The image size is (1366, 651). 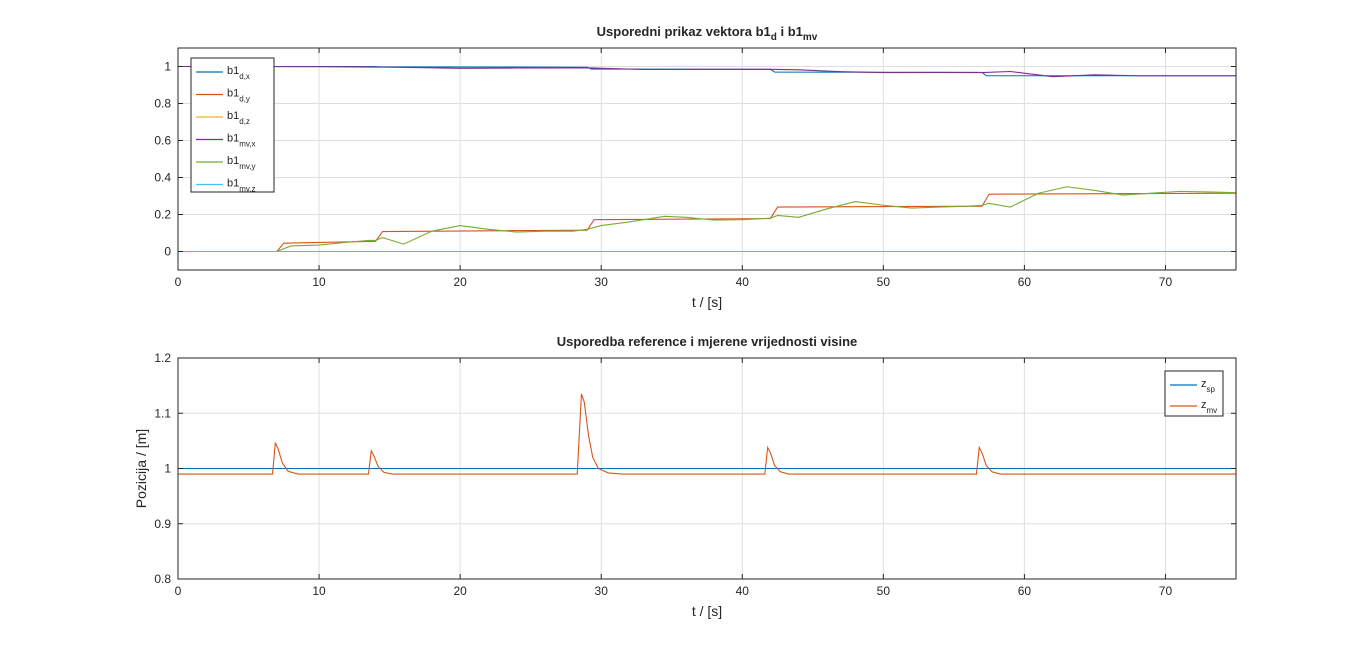 What do you see at coordinates (247, 166) in the screenshot?
I see `subscript: mv,y` at bounding box center [247, 166].